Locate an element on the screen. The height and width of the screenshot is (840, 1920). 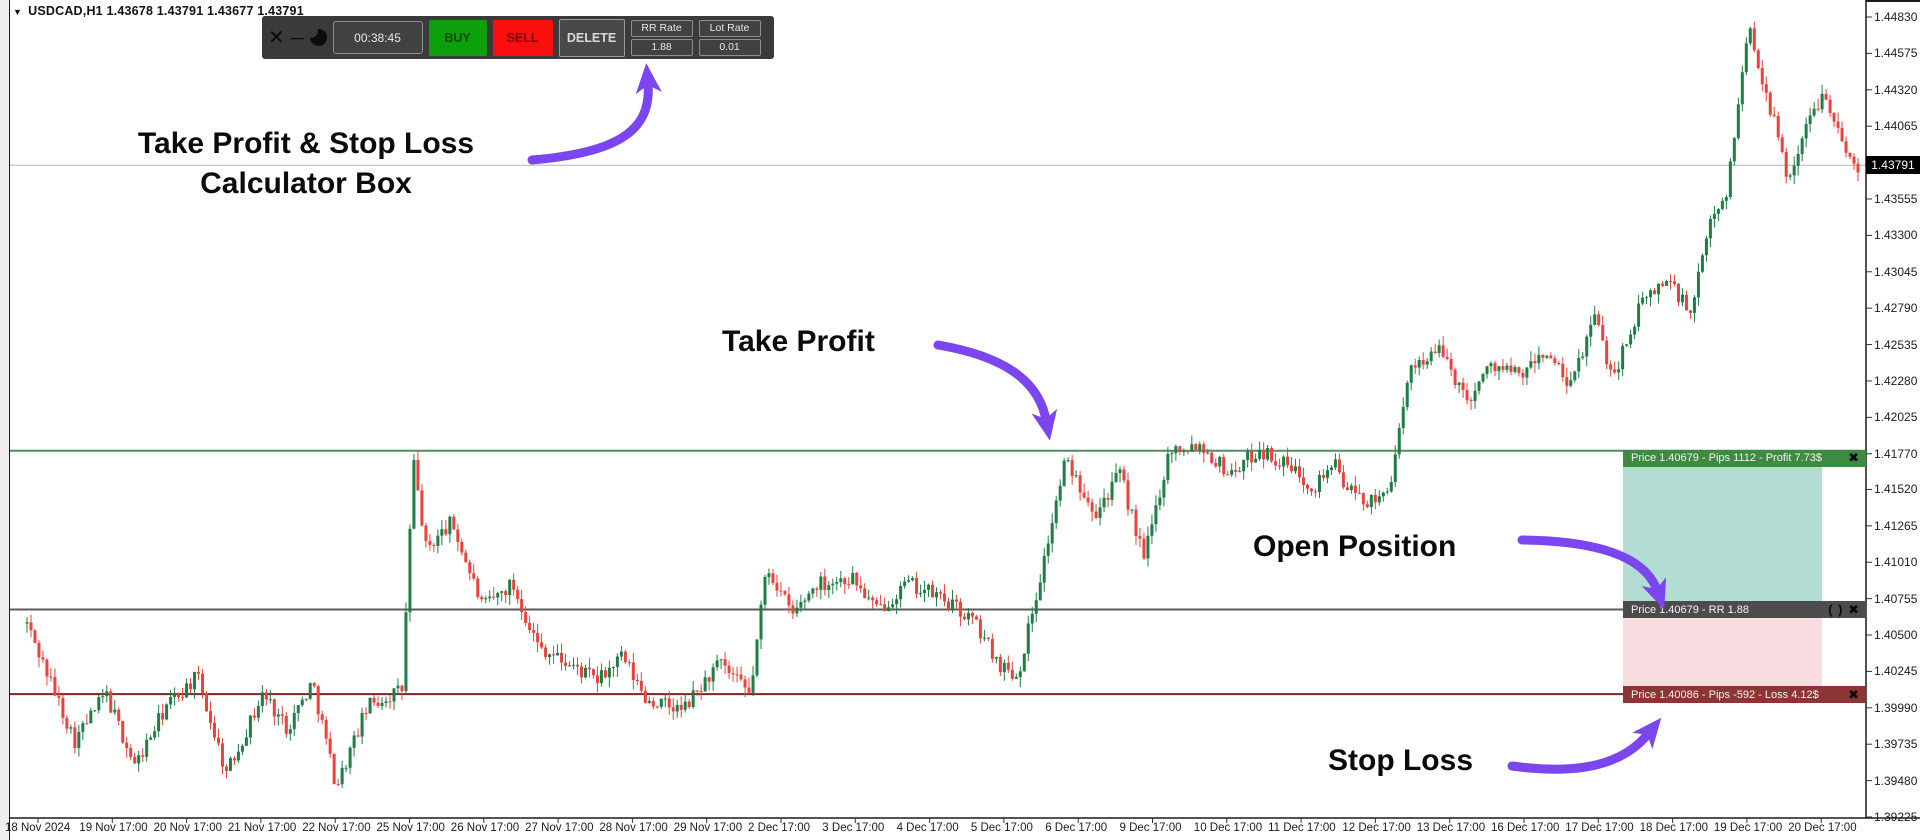
time-axis-label: 12 Dec 17:00 is located at coordinates (1376, 828).